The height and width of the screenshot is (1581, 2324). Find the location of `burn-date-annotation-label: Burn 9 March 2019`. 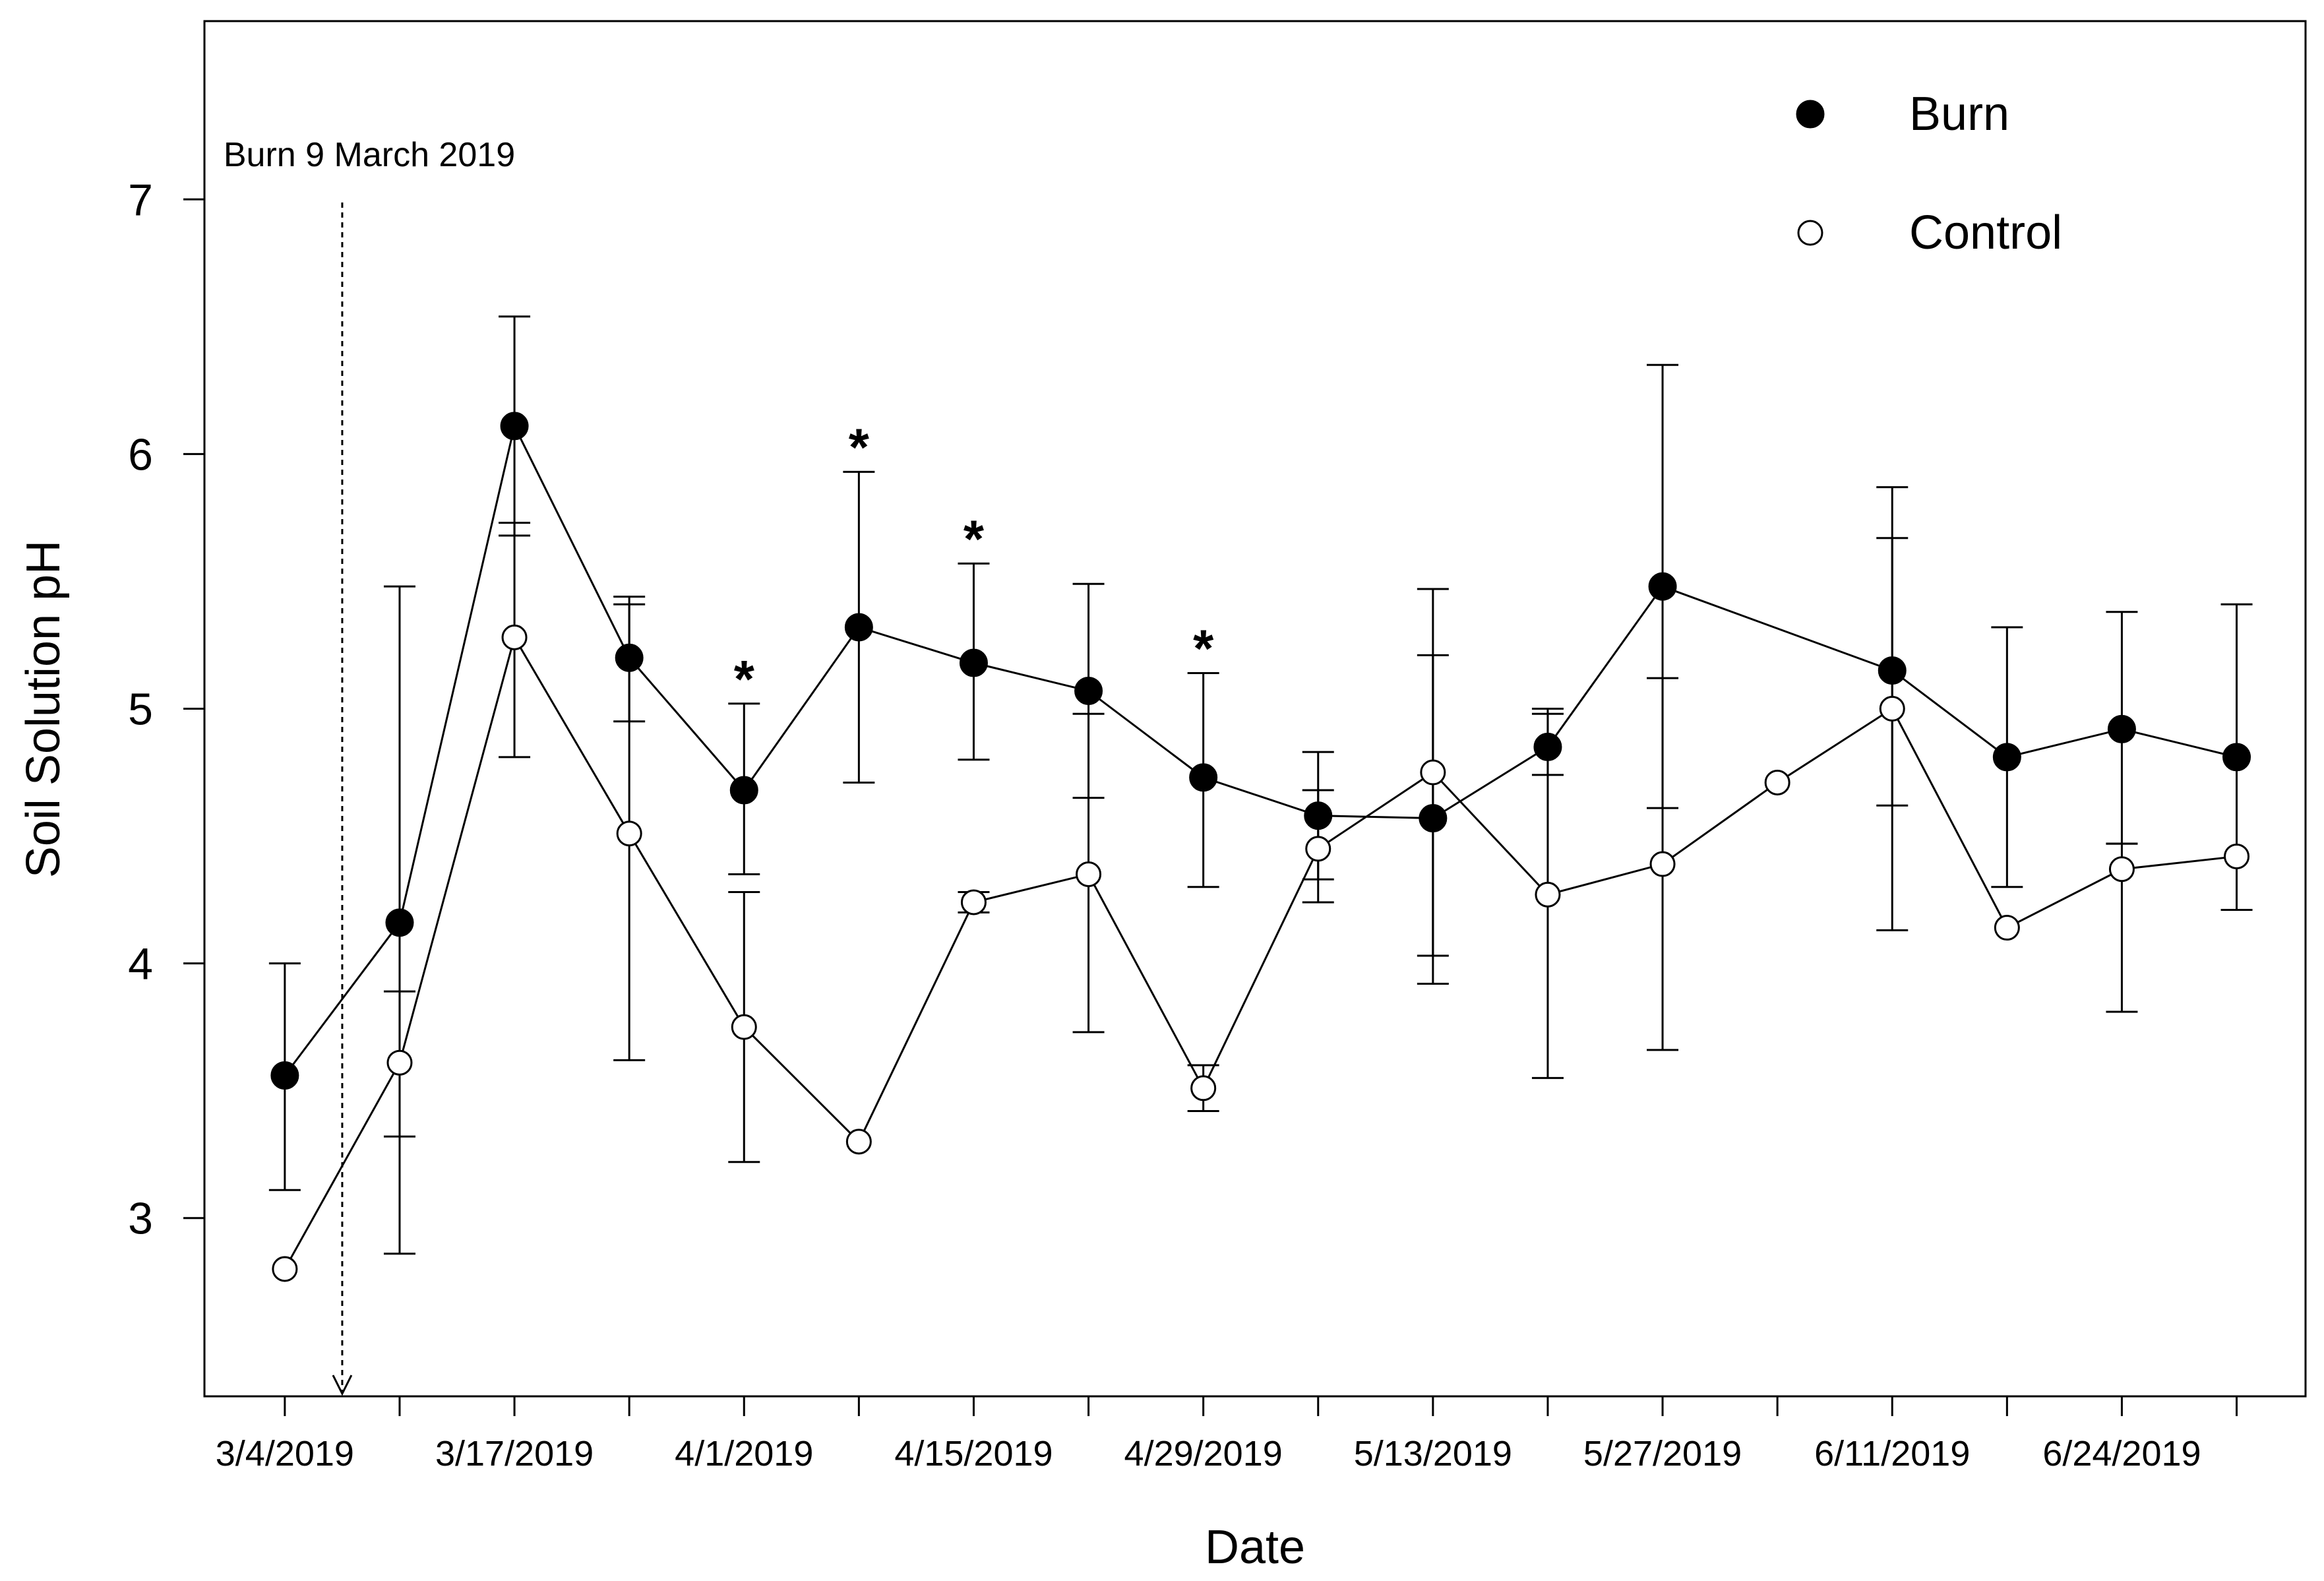

burn-date-annotation-label: Burn 9 March 2019 is located at coordinates (369, 155).